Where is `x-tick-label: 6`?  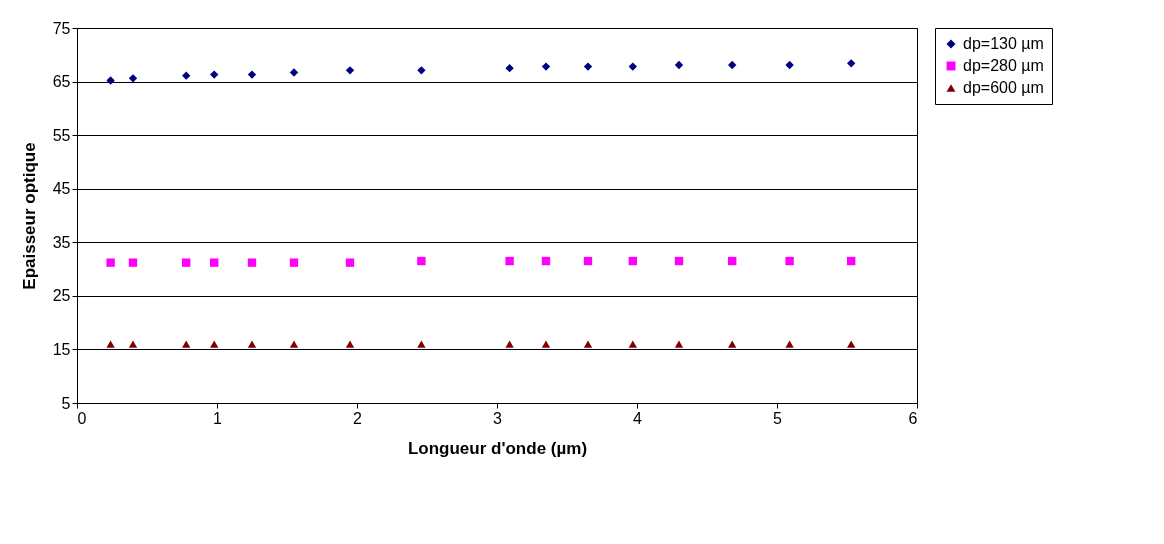 x-tick-label: 6 is located at coordinates (913, 418).